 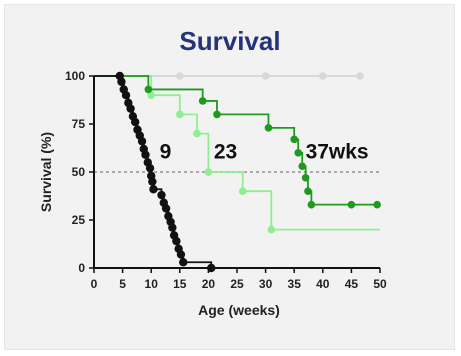 What do you see at coordinates (81, 268) in the screenshot?
I see `y-tick-label-0: 0` at bounding box center [81, 268].